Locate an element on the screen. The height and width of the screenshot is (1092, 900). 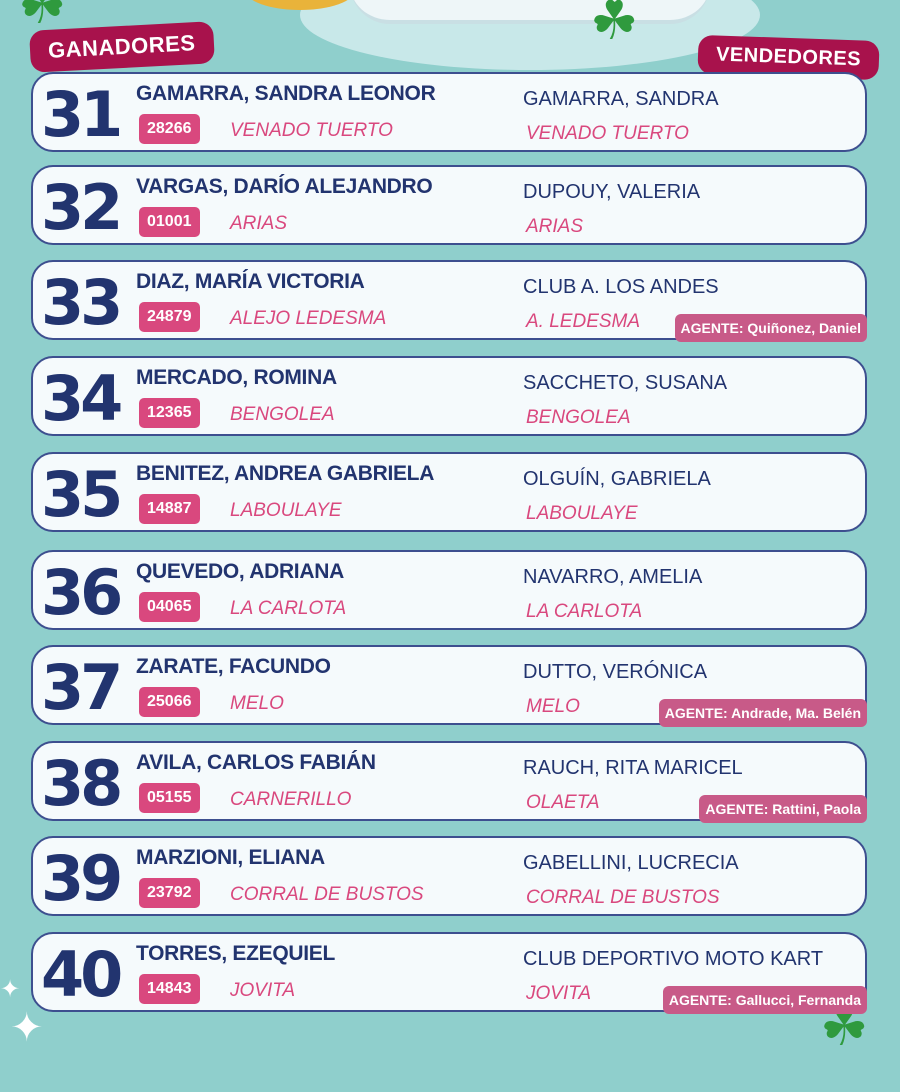
agent-badge: AGENTE: Andrade, Ma. Belén is located at coordinates (762, 713).